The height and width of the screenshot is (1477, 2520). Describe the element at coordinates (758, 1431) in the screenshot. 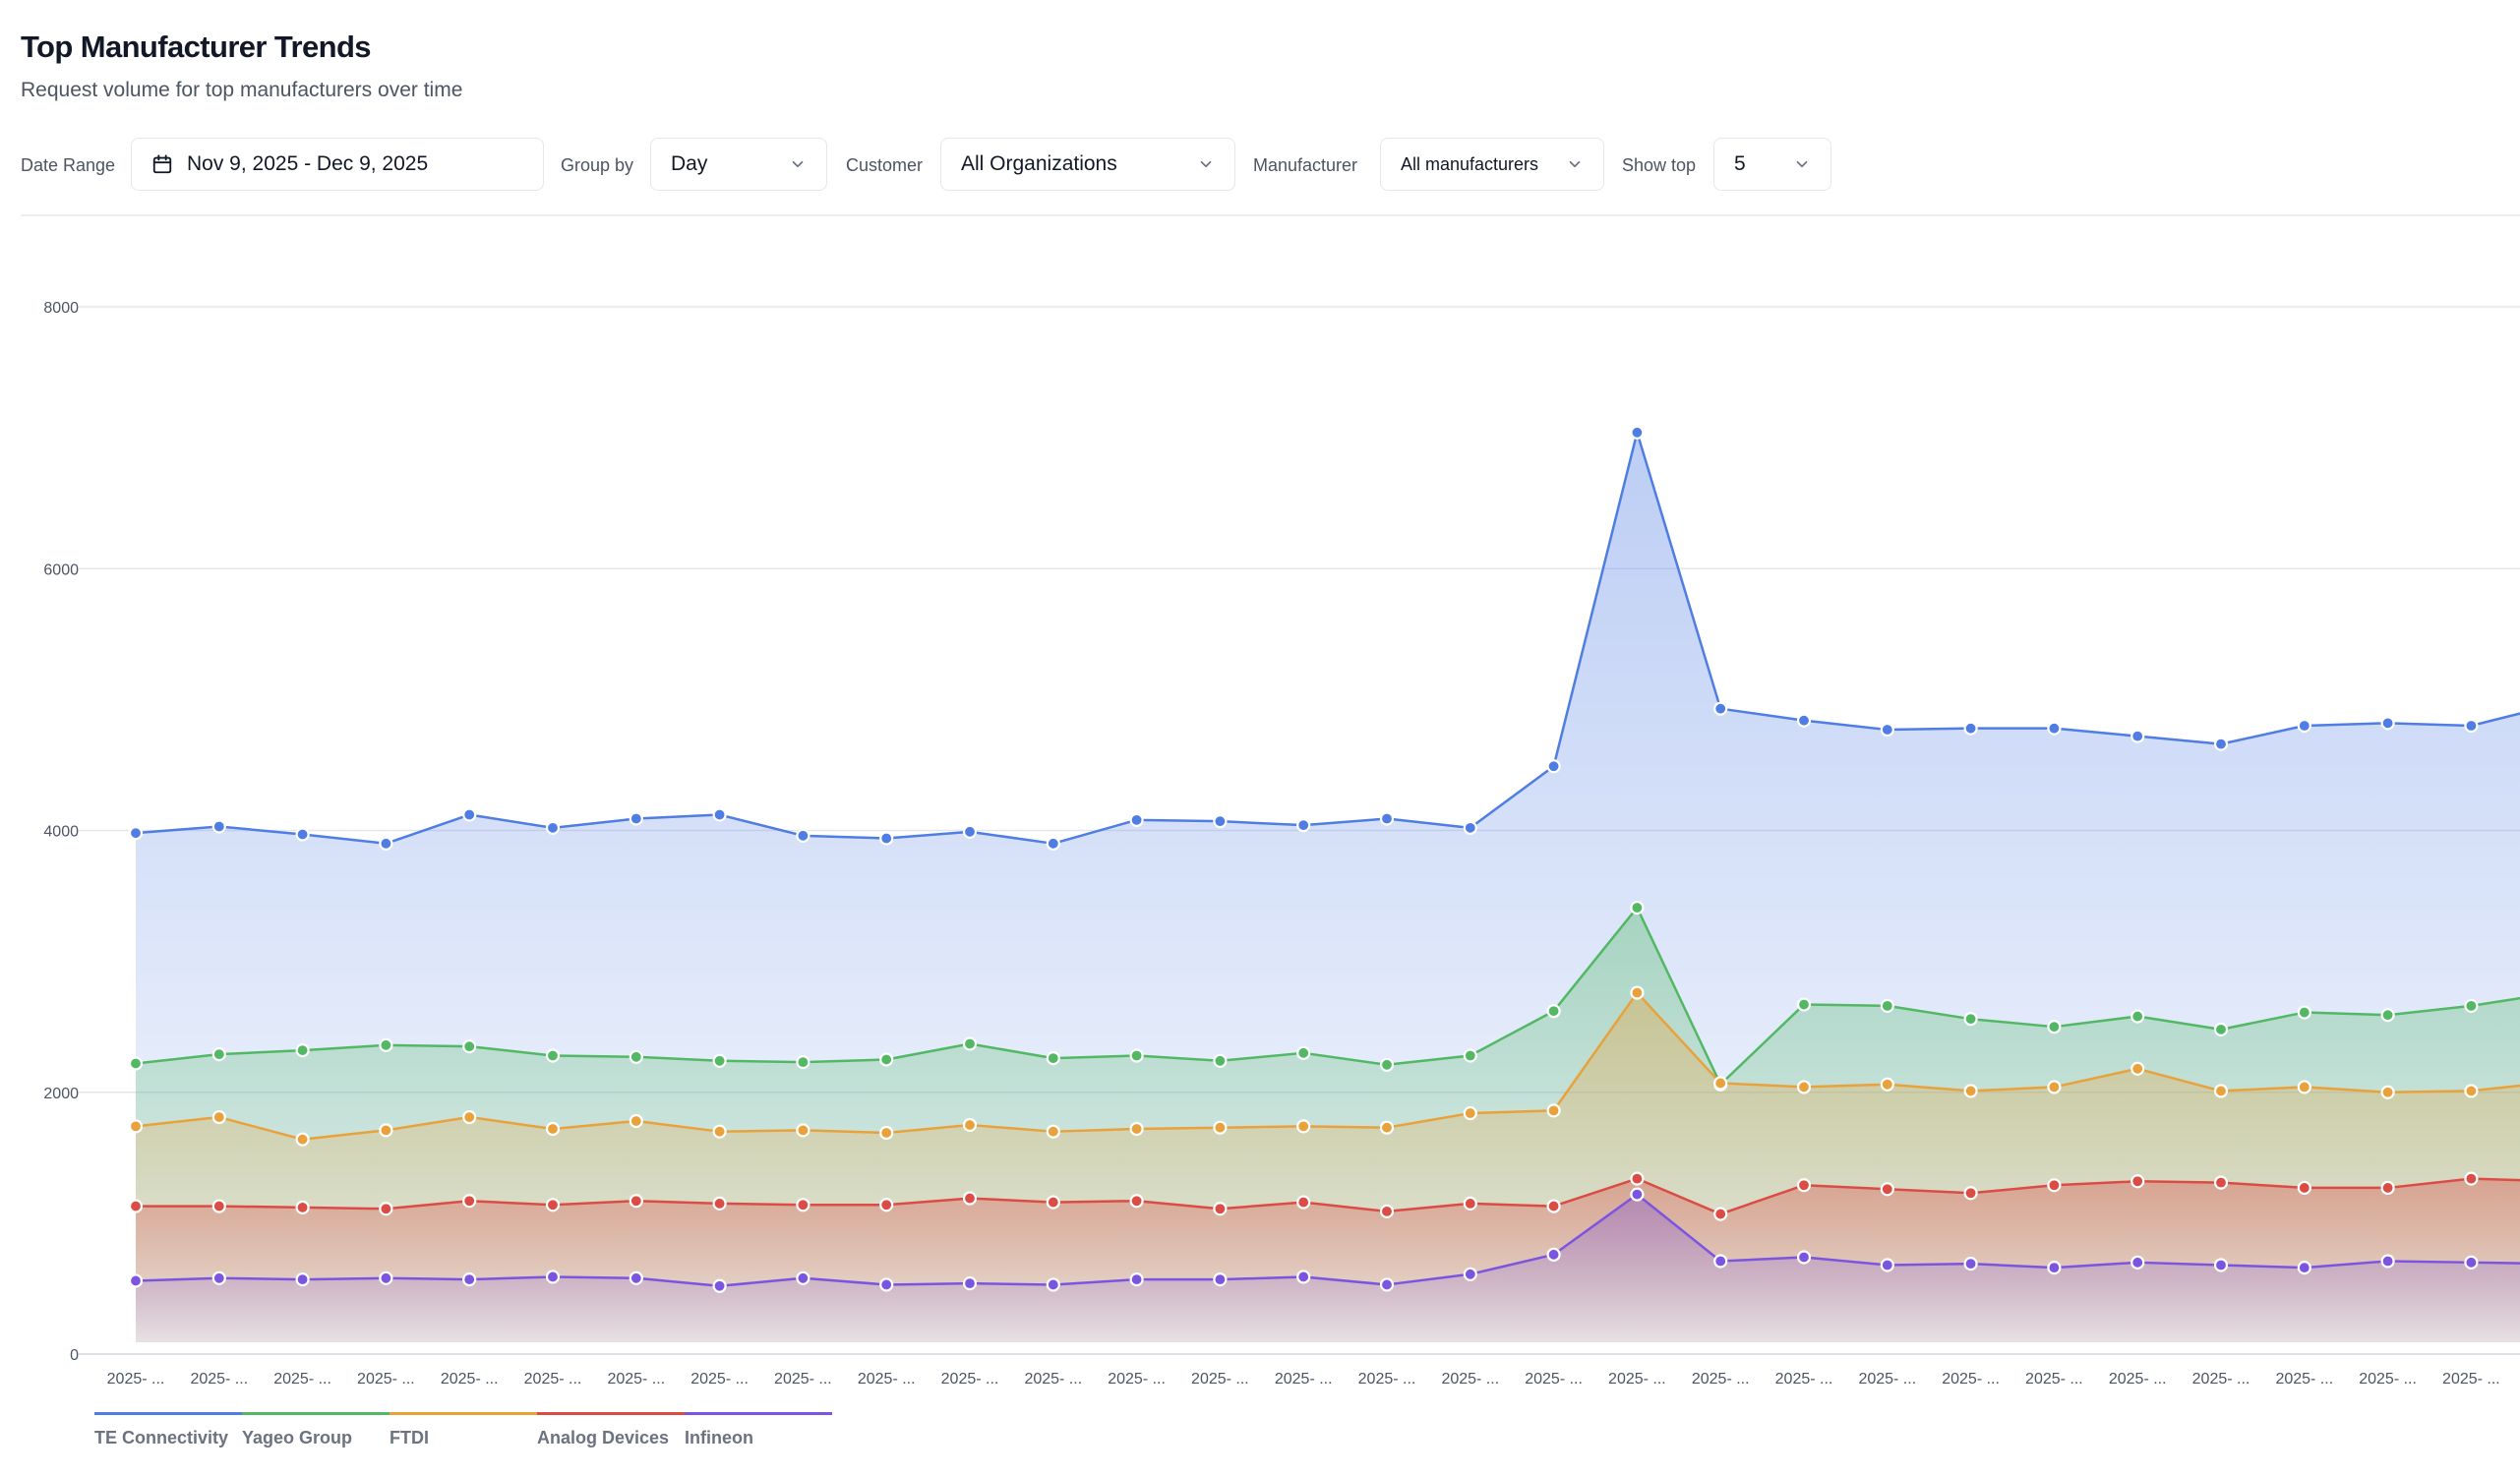

I see `legend-item: Infineon` at that location.